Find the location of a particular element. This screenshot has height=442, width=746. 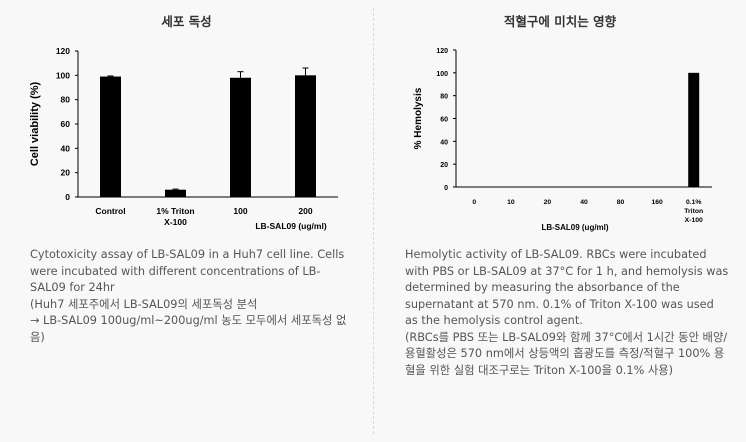

x-tick-label: 1% Triton is located at coordinates (175, 211).